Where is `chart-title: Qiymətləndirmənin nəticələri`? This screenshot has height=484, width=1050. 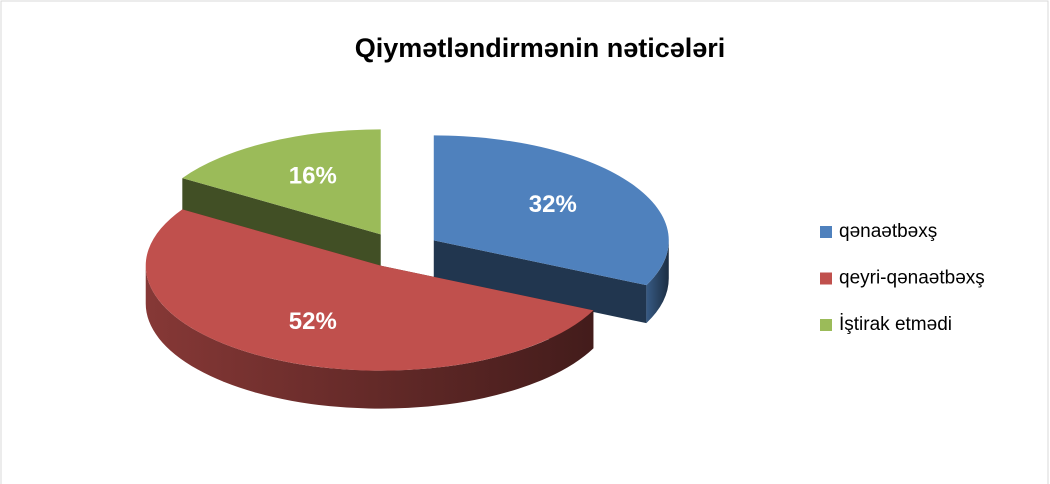 chart-title: Qiymətləndirmənin nəticələri is located at coordinates (540, 48).